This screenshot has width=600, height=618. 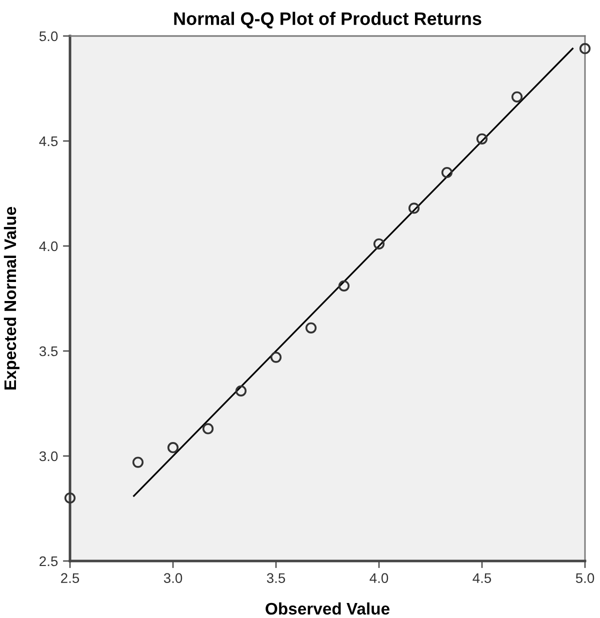 What do you see at coordinates (276, 578) in the screenshot?
I see `x-tick-label: 3.5` at bounding box center [276, 578].